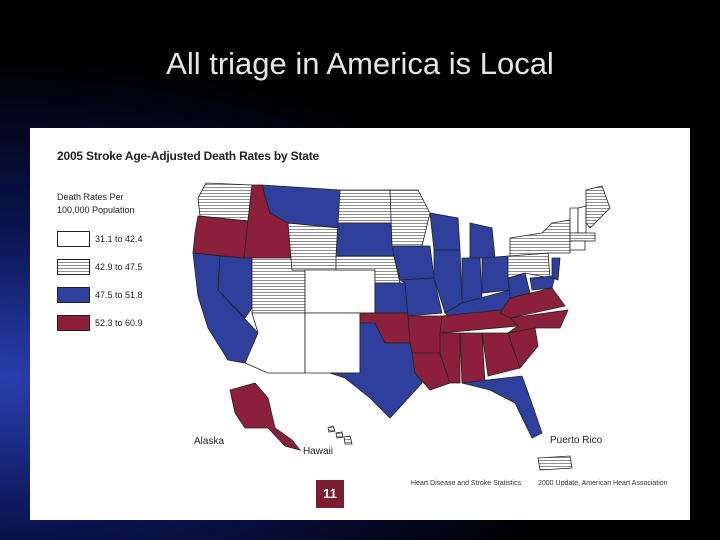 This screenshot has height=540, width=720. Describe the element at coordinates (96, 210) in the screenshot. I see `legend-heading-line2: 100,000 Population` at that location.